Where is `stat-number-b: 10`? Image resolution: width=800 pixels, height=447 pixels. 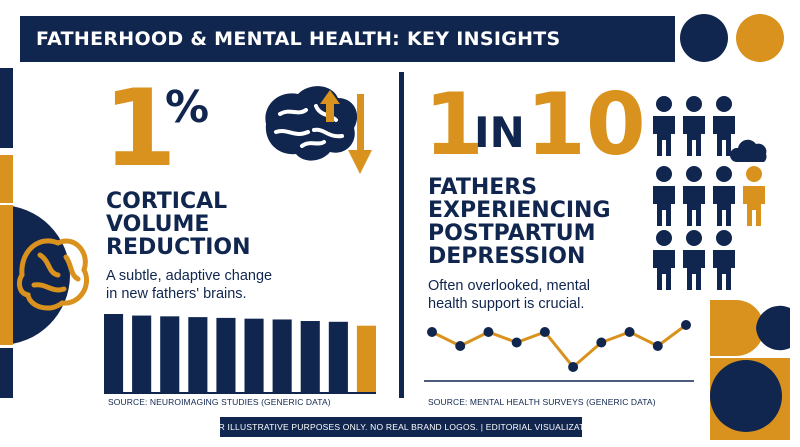
stat-number-b: 10 is located at coordinates (586, 125).